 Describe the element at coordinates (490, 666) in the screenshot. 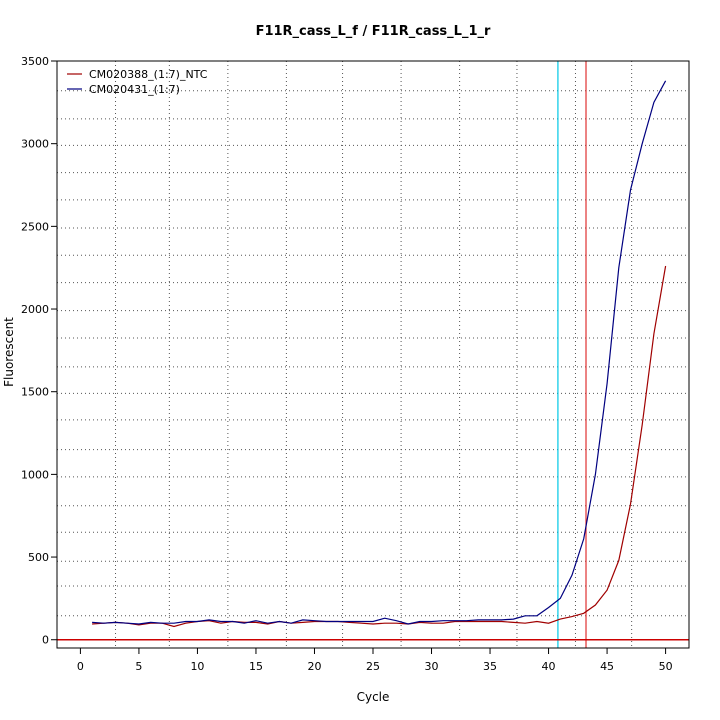

I see `x-tick-label: 35` at that location.